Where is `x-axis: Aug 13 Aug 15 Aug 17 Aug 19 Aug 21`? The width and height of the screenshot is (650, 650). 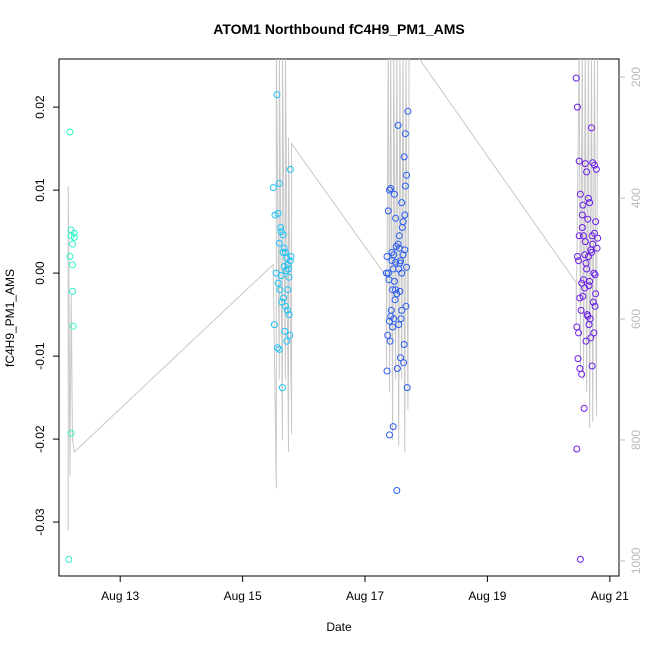
x-axis: Aug 13 Aug 15 Aug 17 Aug 19 Aug 21 is located at coordinates (365, 589).